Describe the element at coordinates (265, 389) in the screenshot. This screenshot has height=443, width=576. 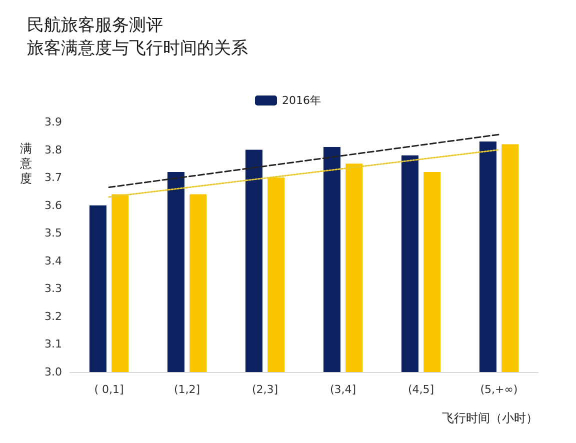
I see `x-tick-label: (2,3]` at that location.